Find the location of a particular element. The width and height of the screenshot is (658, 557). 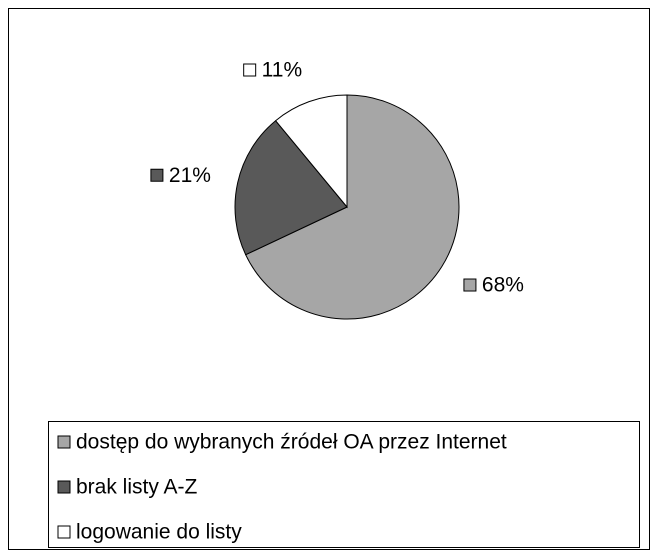

legend-label: logowanie do listy is located at coordinates (159, 532).